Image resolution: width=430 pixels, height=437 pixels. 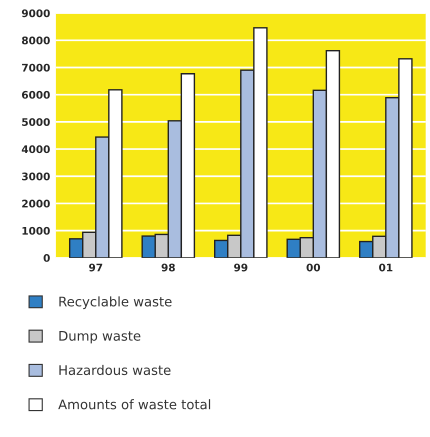 What do you see at coordinates (36, 122) in the screenshot?
I see `y-tick-label: 5000` at bounding box center [36, 122].